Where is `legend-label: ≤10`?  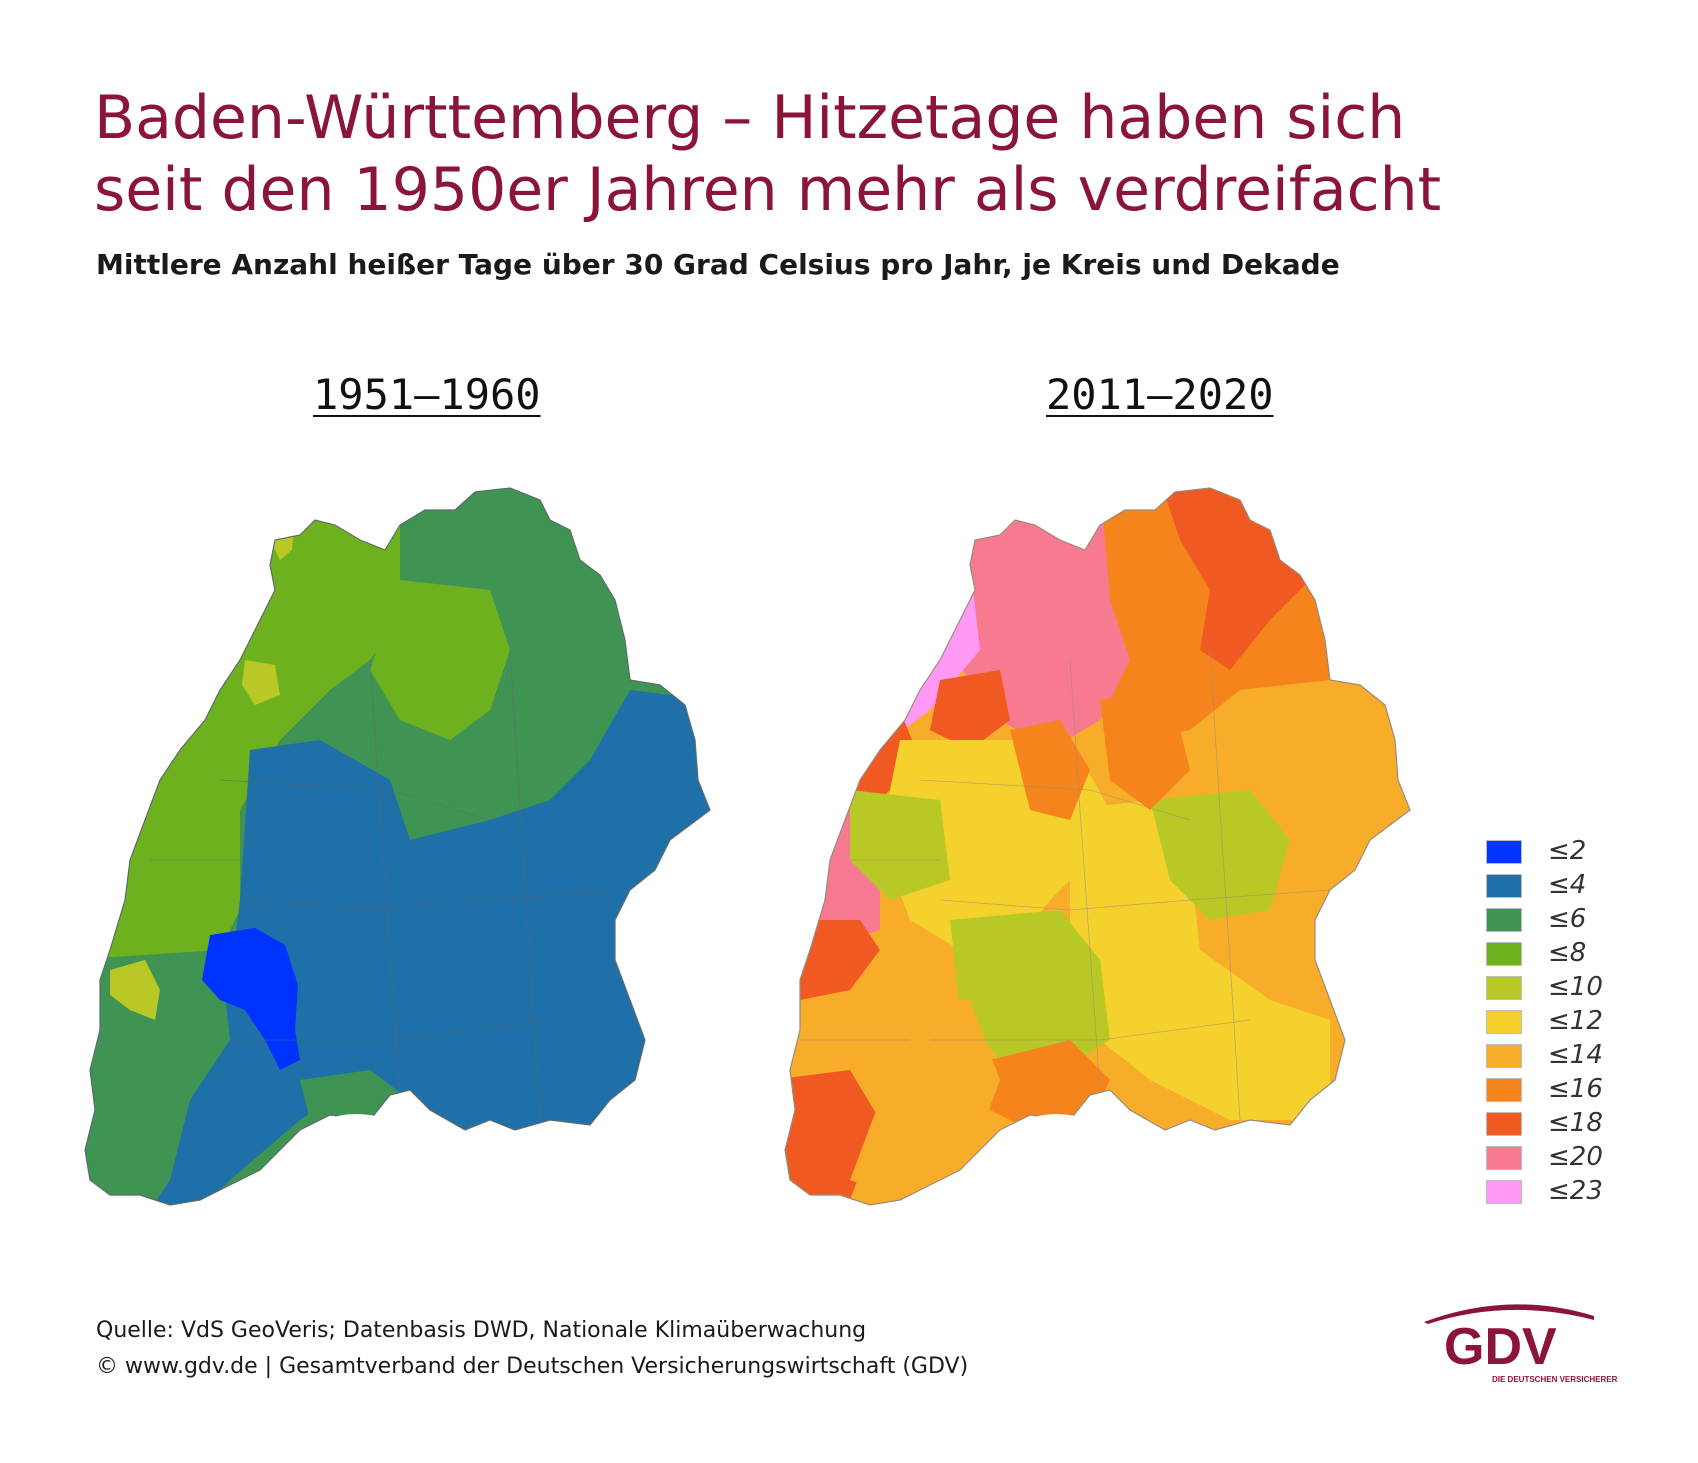 legend-label: ≤10 is located at coordinates (1575, 987).